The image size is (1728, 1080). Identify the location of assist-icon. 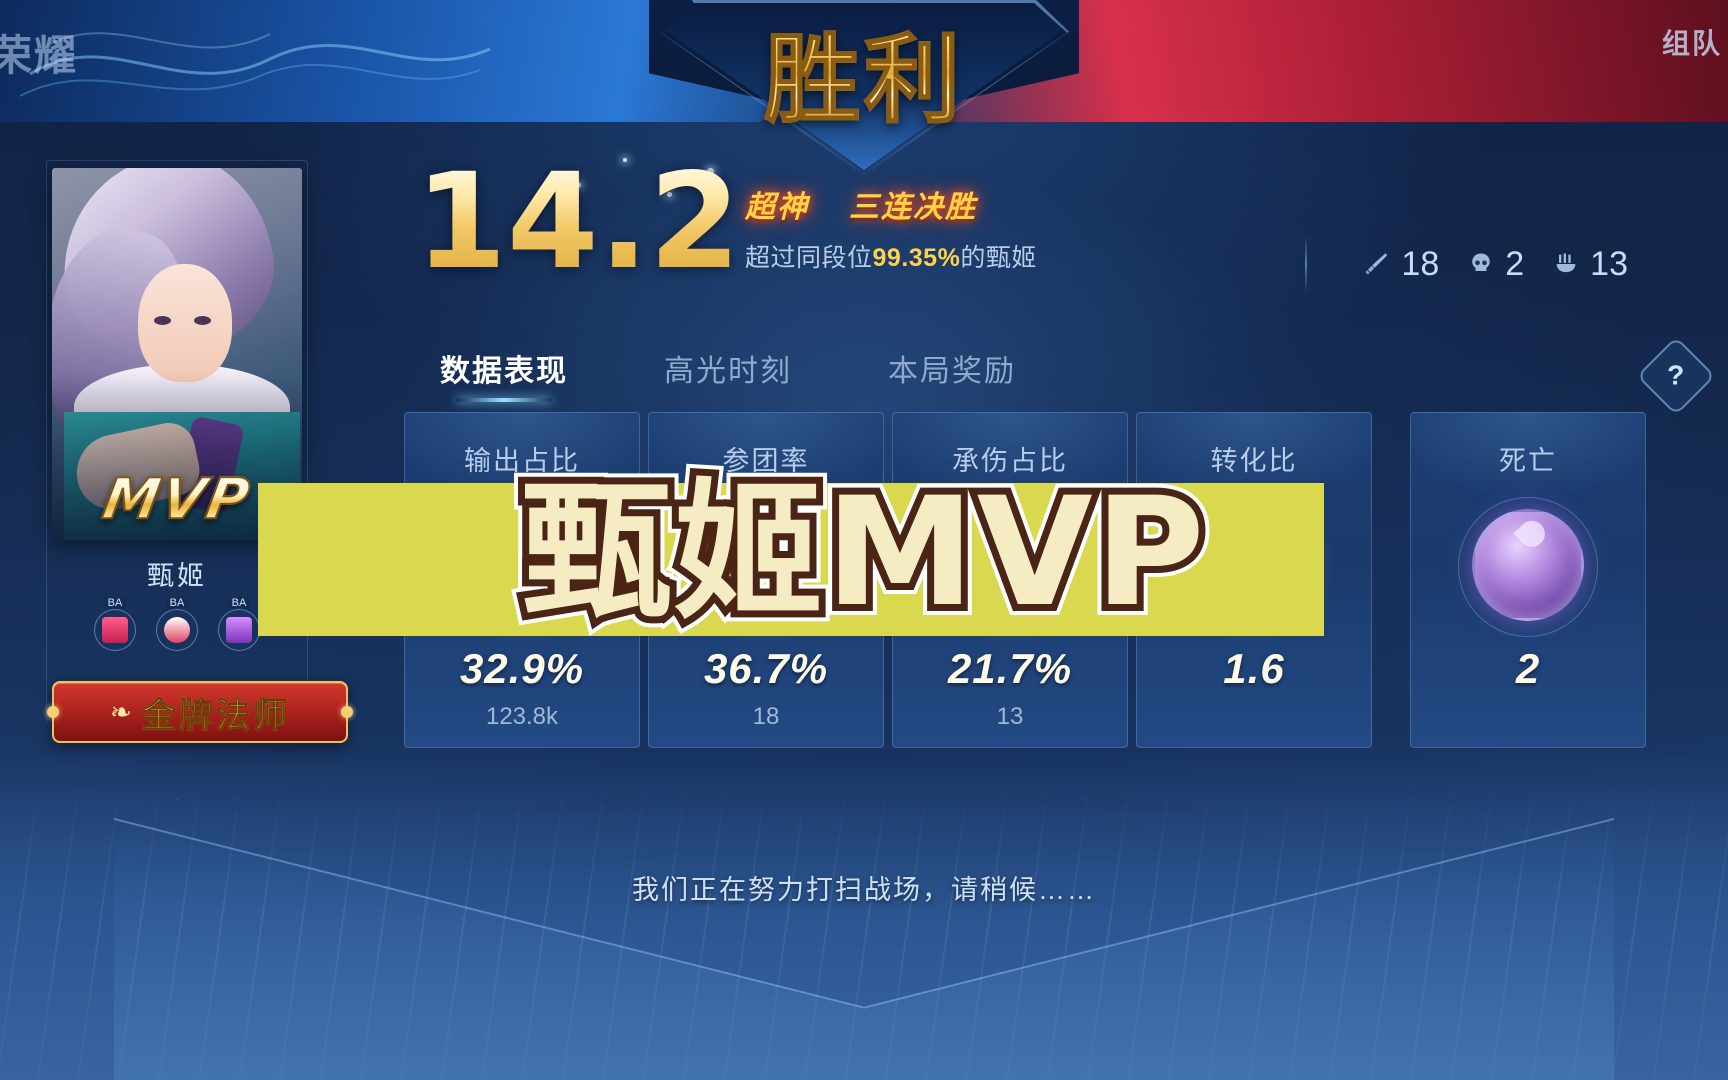
(1566, 263).